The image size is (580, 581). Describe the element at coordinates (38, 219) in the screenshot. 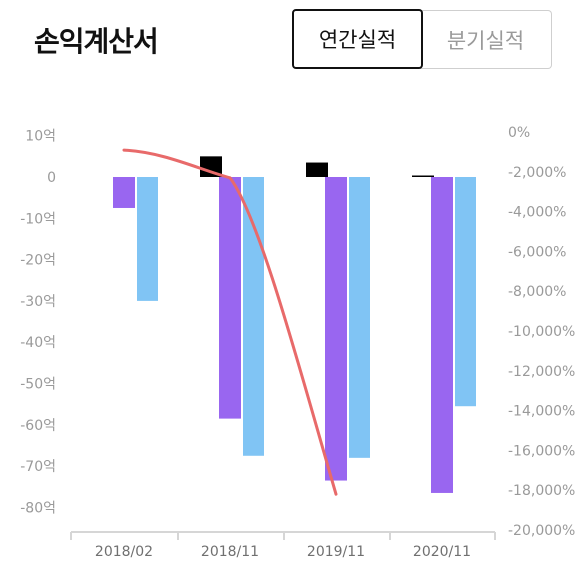

I see `left-tick-label: -10억` at that location.